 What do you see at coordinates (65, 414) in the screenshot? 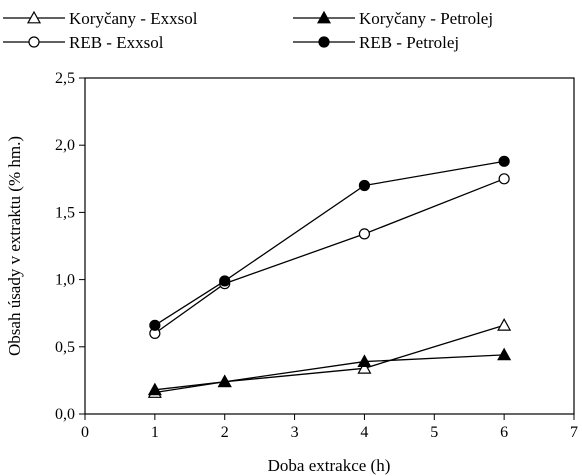
I see `y-tick-label: 0,0` at bounding box center [65, 414].